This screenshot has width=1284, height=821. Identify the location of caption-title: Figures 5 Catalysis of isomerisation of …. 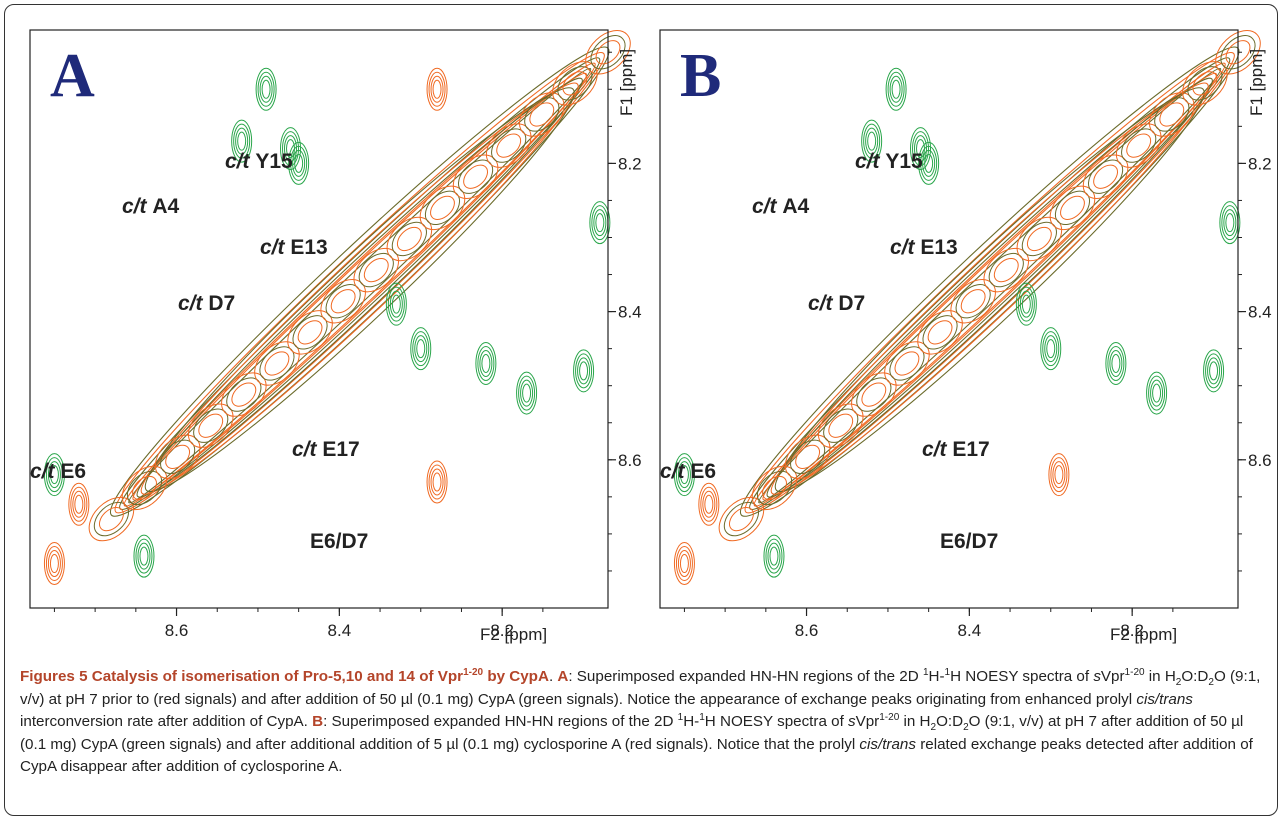
(284, 675).